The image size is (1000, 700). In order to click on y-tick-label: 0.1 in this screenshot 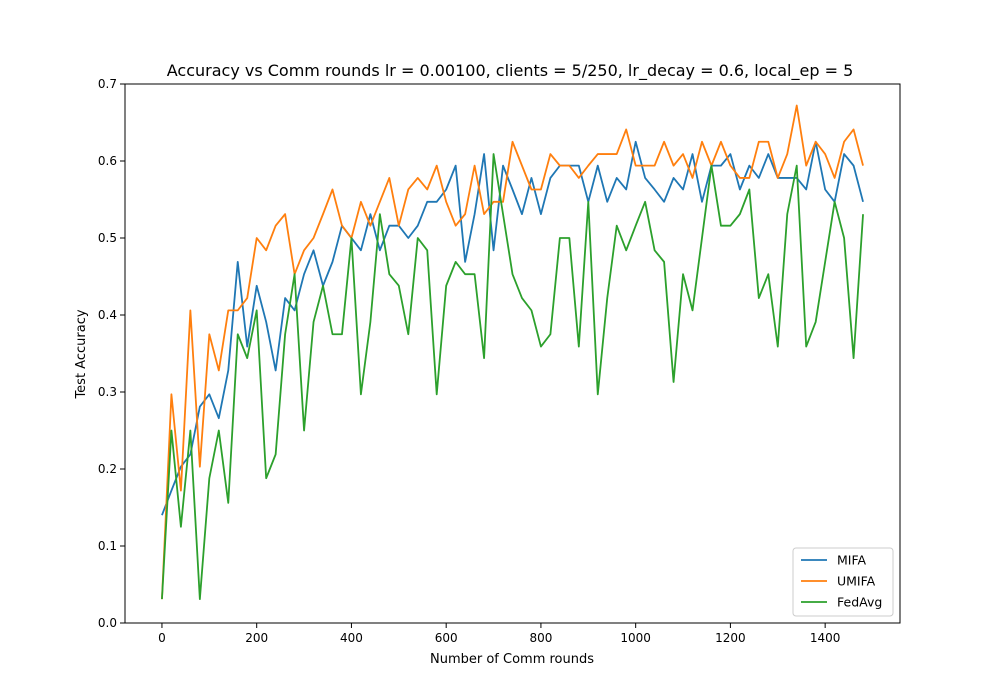, I will do `click(107, 546)`.